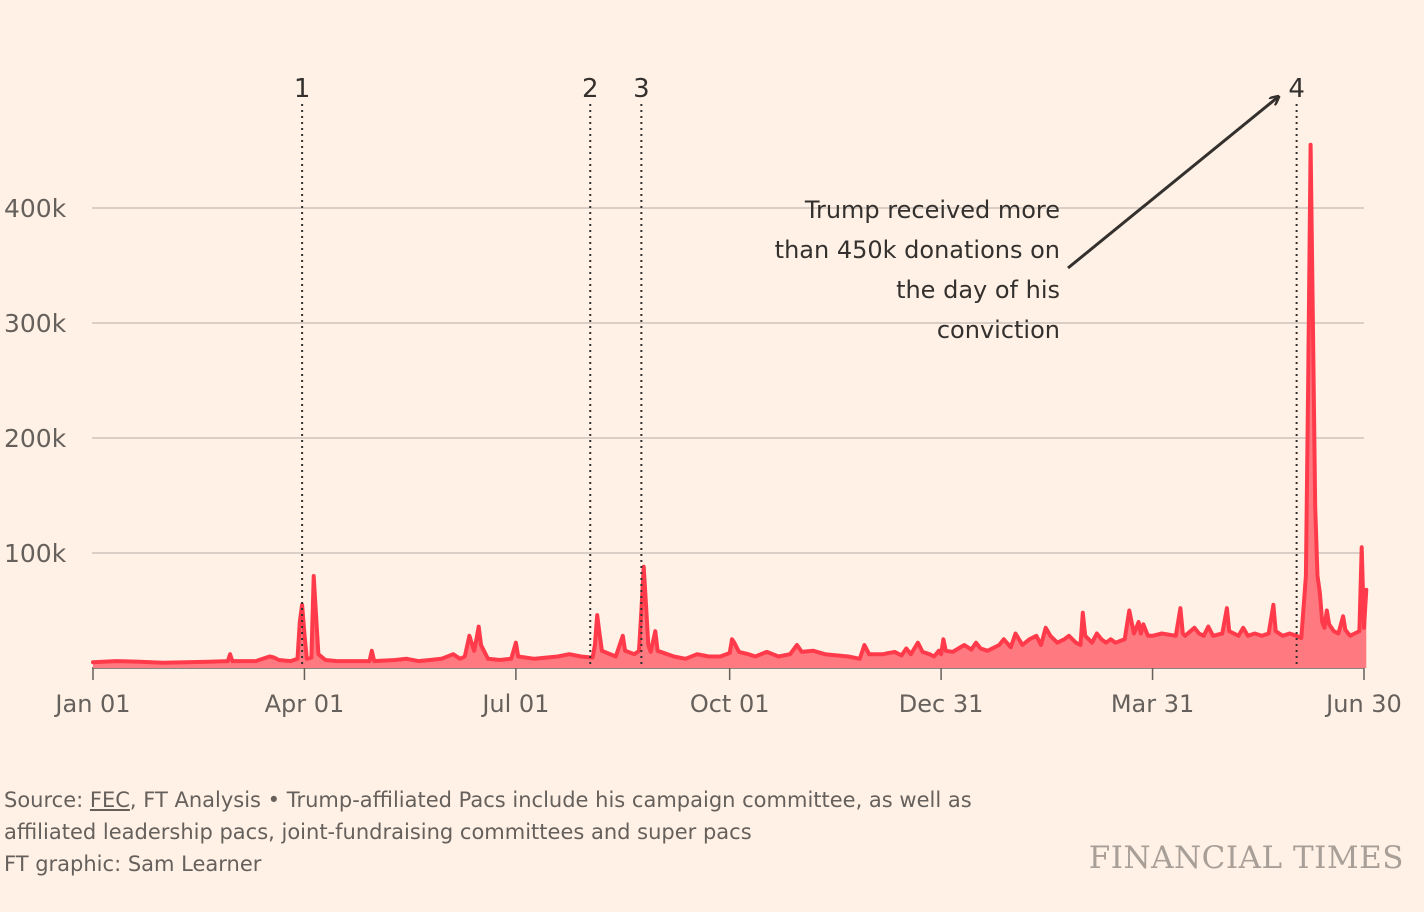 The width and height of the screenshot is (1424, 912). Describe the element at coordinates (91, 704) in the screenshot. I see `x-tick-label: Jan 01` at that location.